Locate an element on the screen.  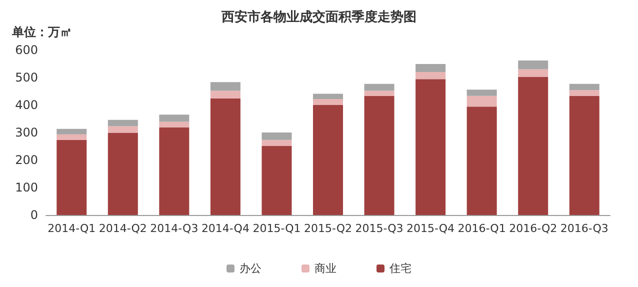
x-tick-label: 2016-Q2 is located at coordinates (533, 228).